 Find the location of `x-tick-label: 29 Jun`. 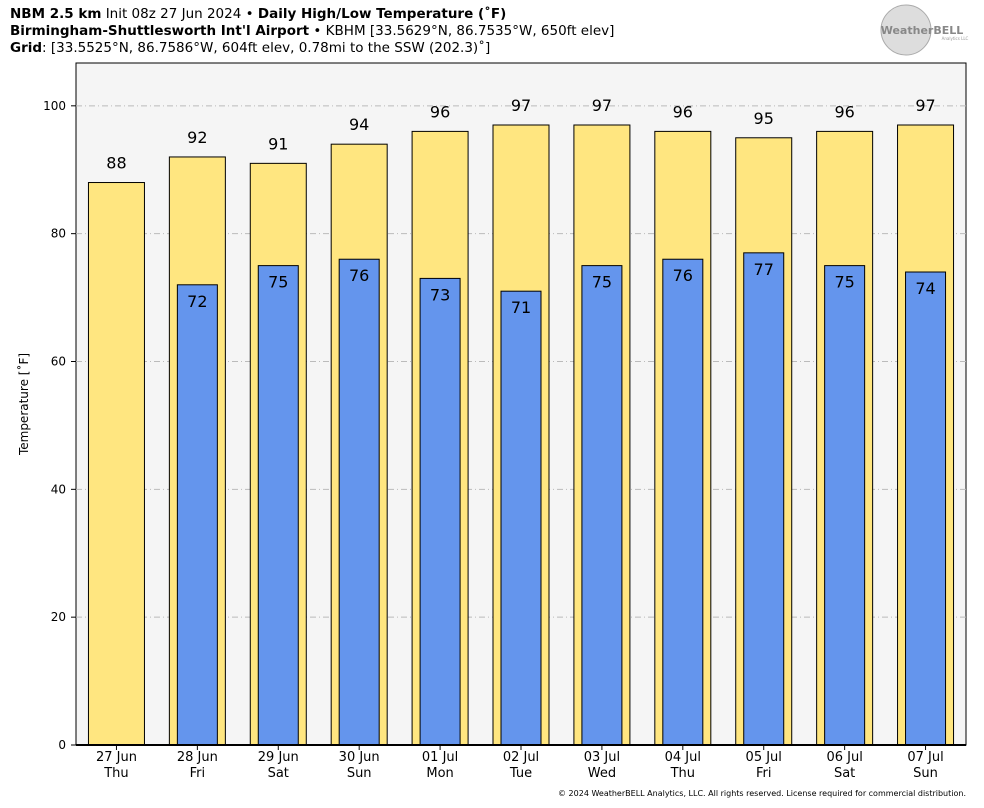

x-tick-label: 29 Jun is located at coordinates (278, 757).